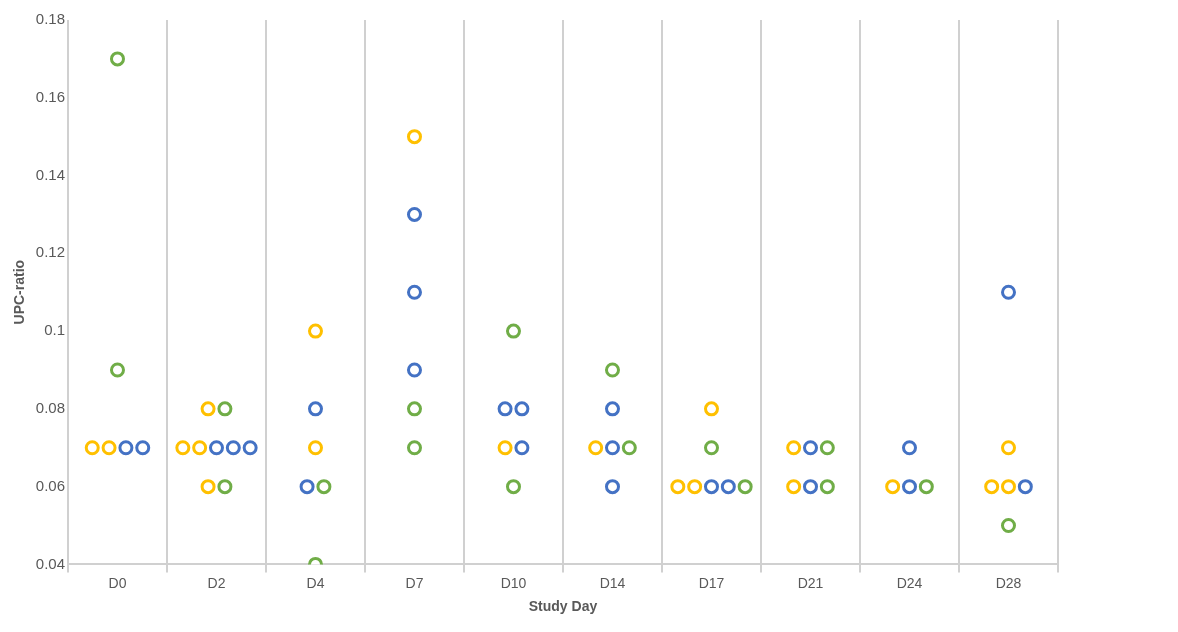 Image resolution: width=1178 pixels, height=632 pixels. What do you see at coordinates (563, 606) in the screenshot?
I see `x-axis-title: Study Day` at bounding box center [563, 606].